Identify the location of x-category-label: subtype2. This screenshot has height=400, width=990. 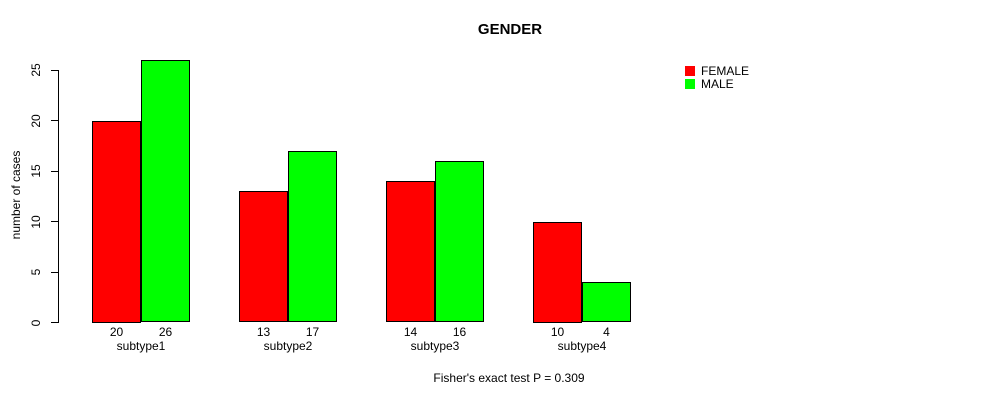
(288, 345).